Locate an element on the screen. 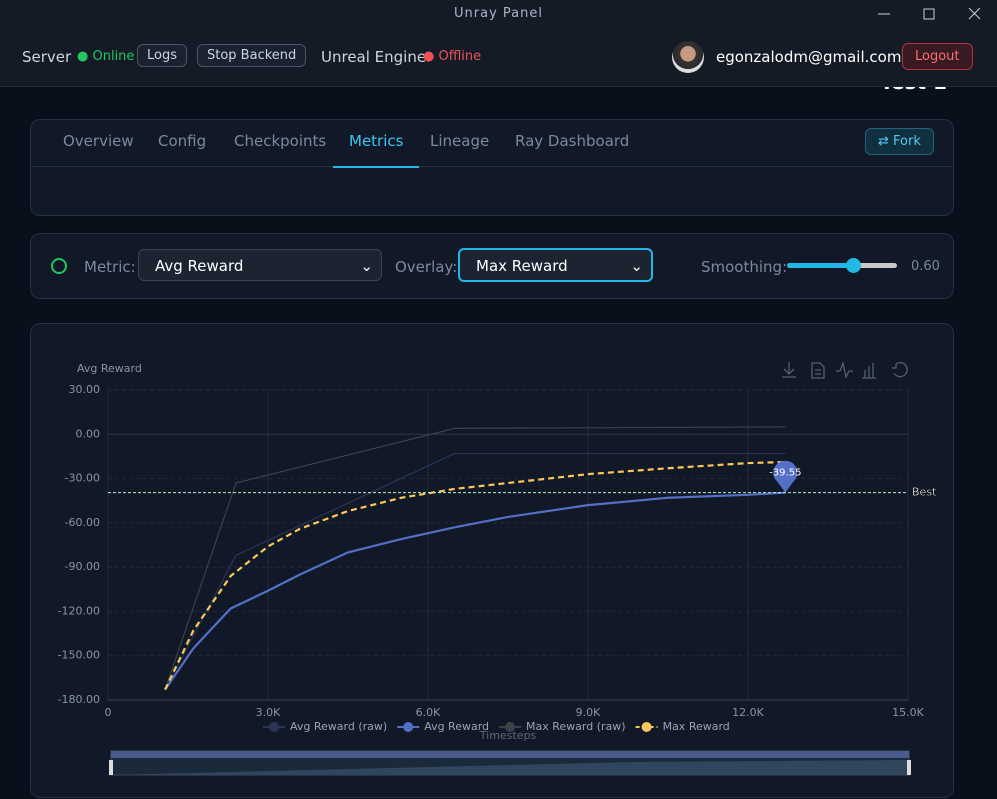 The height and width of the screenshot is (799, 997). legend-item: Avg Reward is located at coordinates (443, 726).